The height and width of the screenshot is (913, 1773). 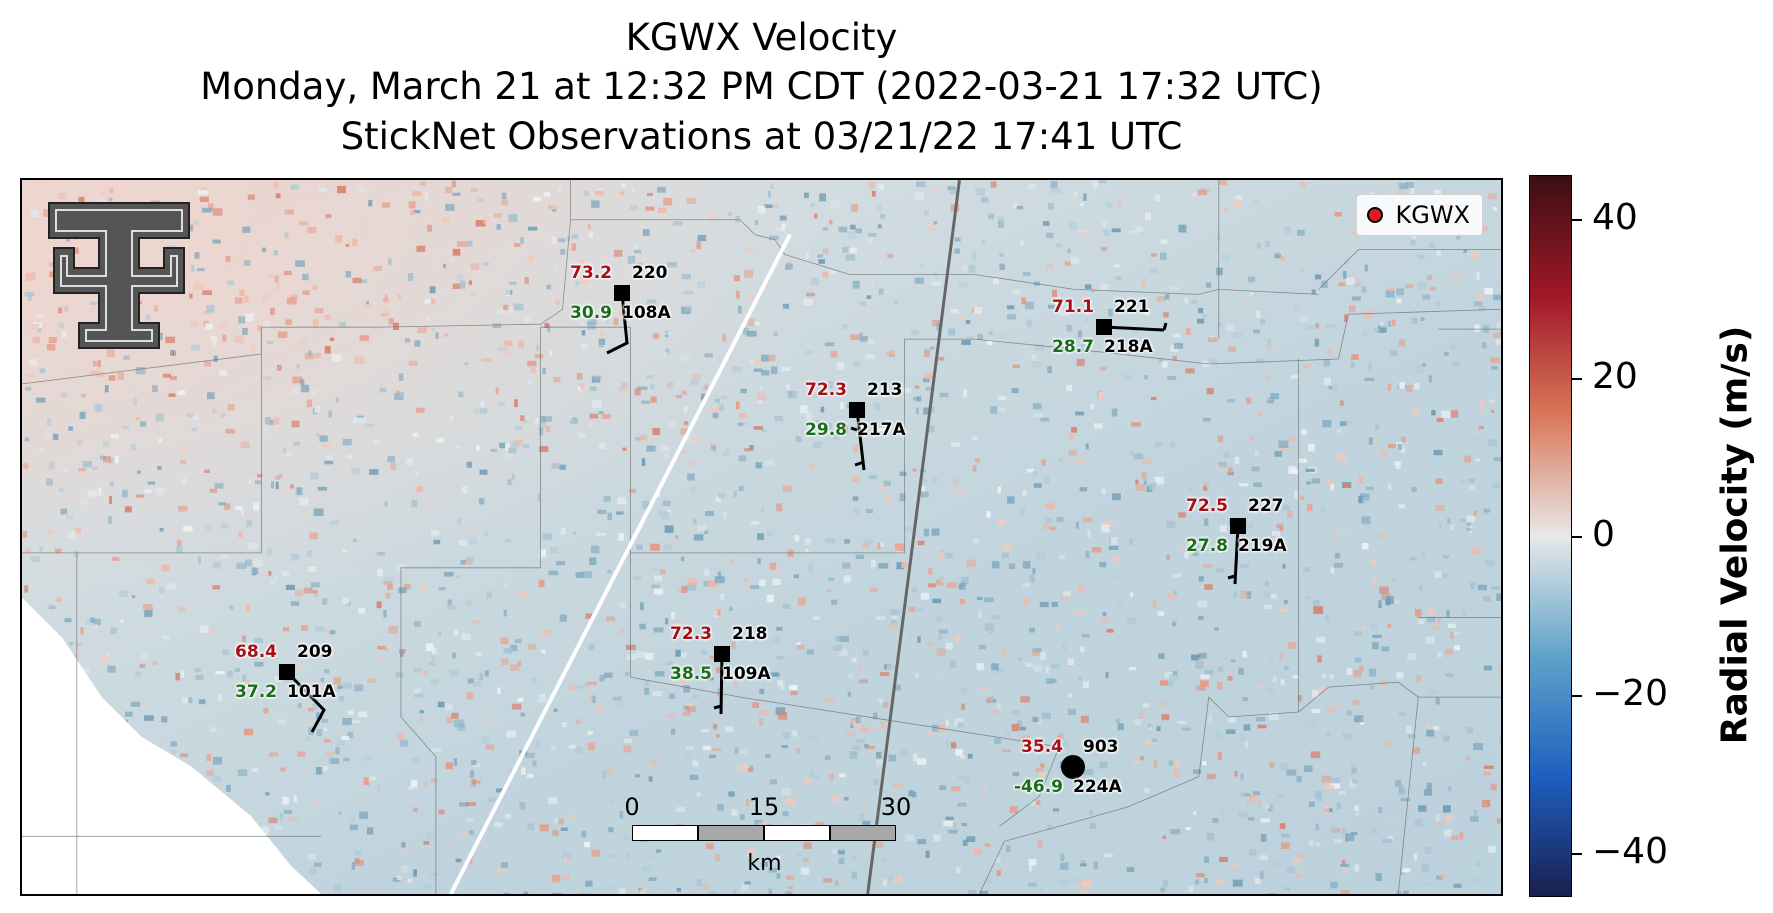 What do you see at coordinates (256, 692) in the screenshot?
I see `station-dewpoint: 37.2` at bounding box center [256, 692].